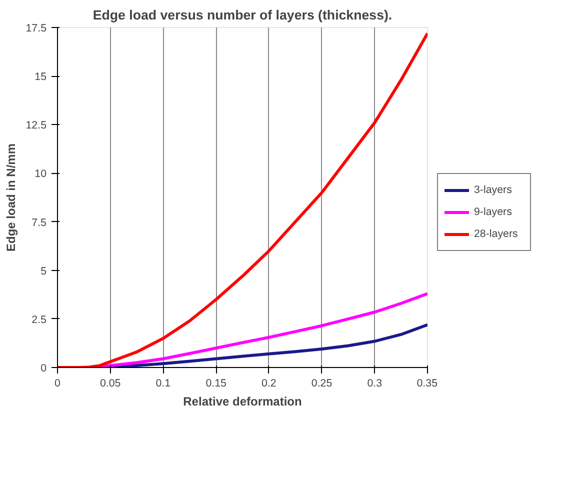 This screenshot has height=488, width=585. What do you see at coordinates (110, 384) in the screenshot?
I see `x-tick-label: 0.05` at bounding box center [110, 384].